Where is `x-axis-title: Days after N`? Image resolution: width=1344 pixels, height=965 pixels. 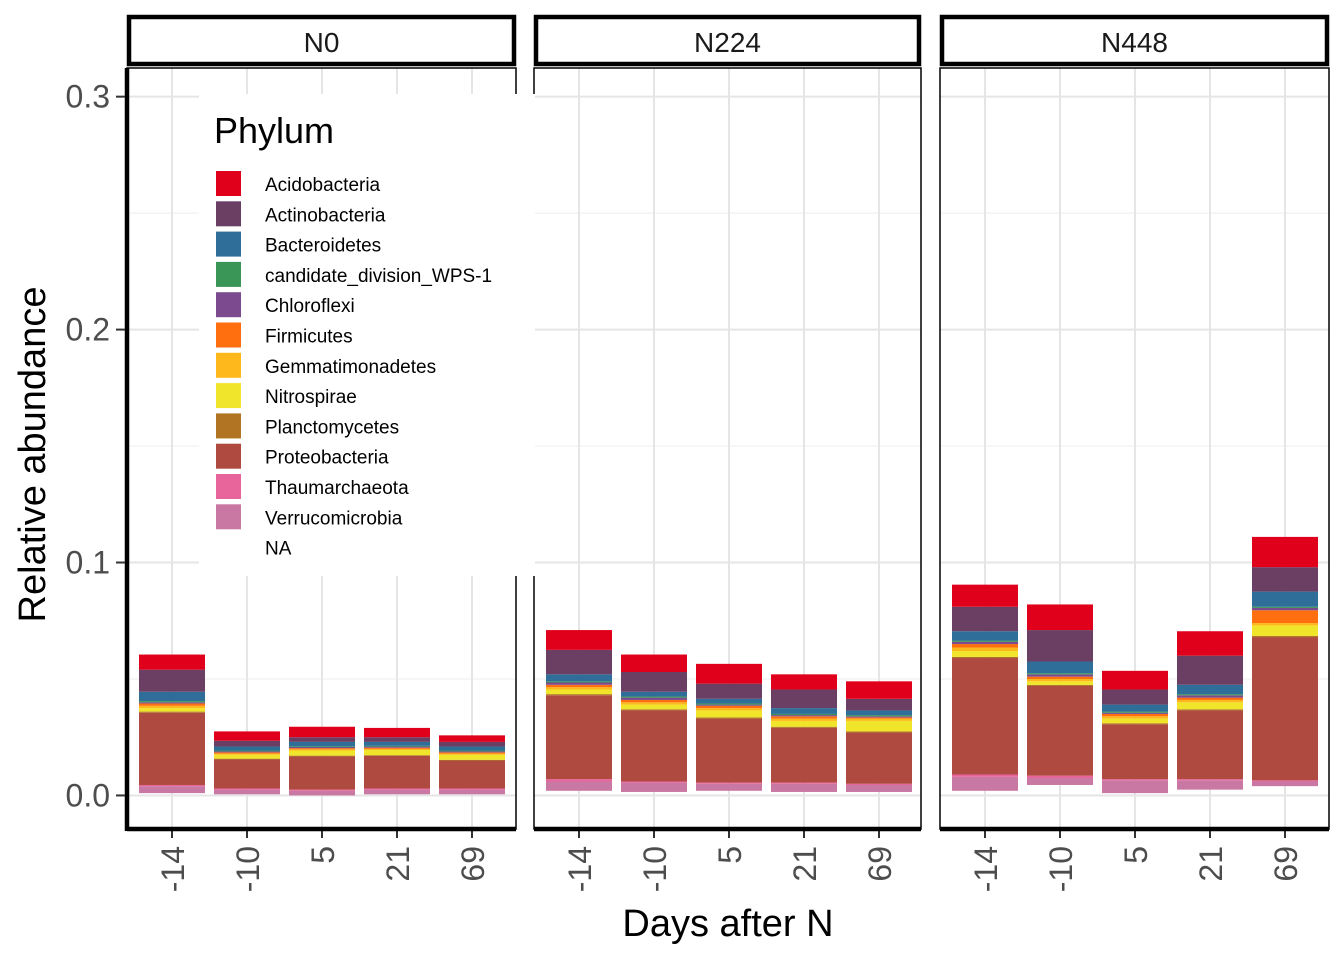 x-axis-title: Days after N is located at coordinates (727, 924).